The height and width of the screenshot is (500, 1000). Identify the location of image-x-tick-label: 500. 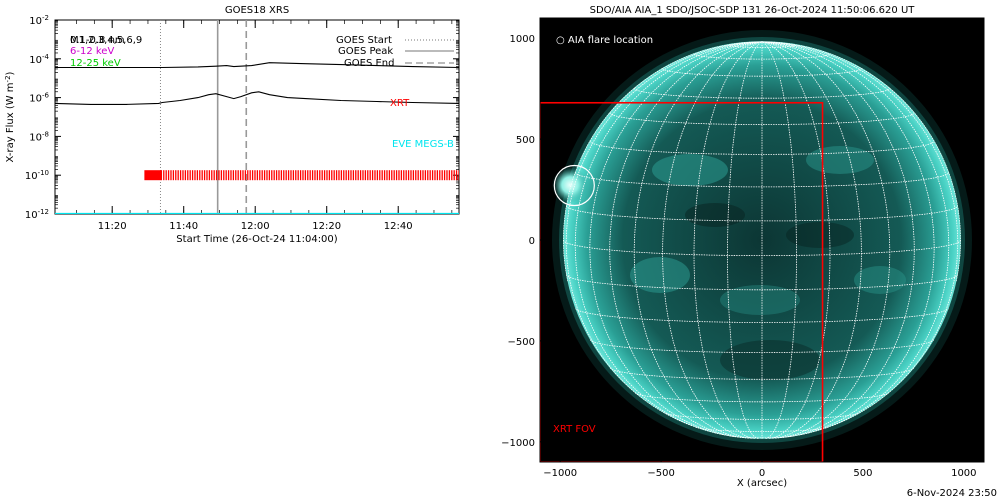
(862, 473).